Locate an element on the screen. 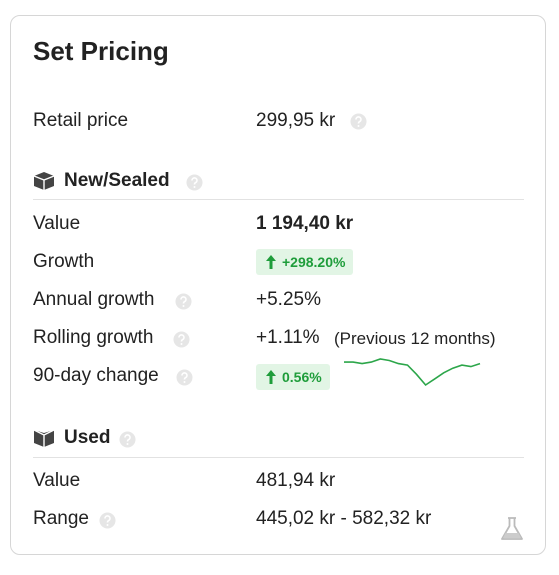  growth-badge: +298.20% is located at coordinates (305, 262).